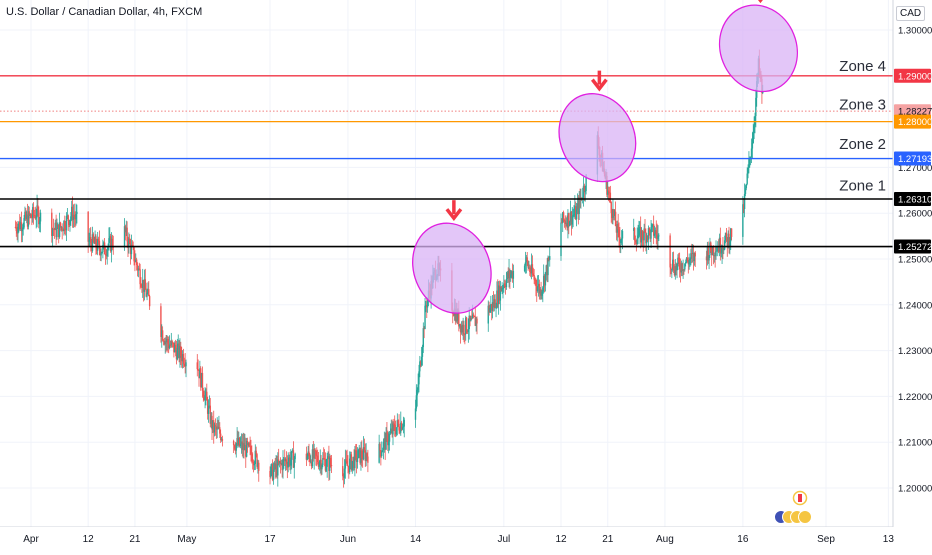  Describe the element at coordinates (915, 76) in the screenshot. I see `price-label-text: 1.29000` at that location.